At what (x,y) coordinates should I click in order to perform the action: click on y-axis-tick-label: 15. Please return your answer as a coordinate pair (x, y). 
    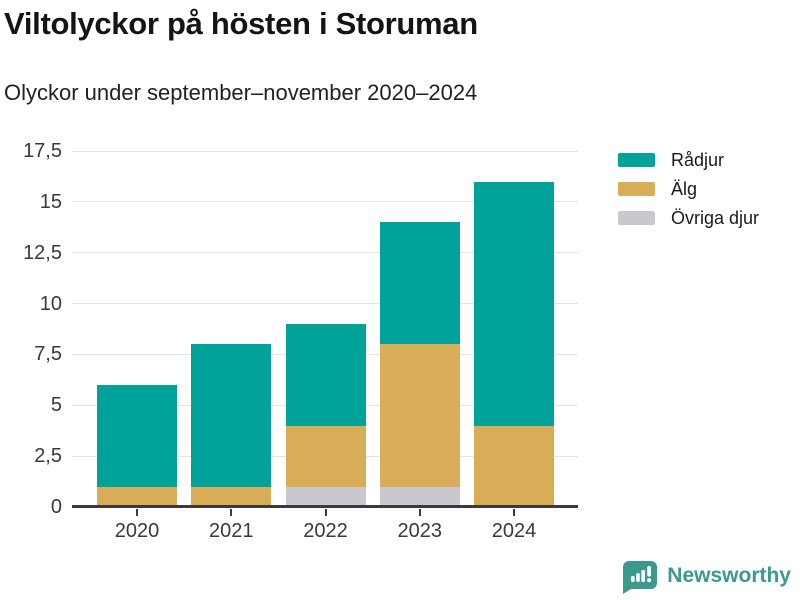
    Looking at the image, I should click on (50, 201).